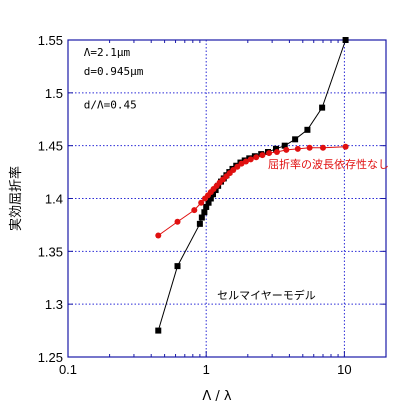  Describe the element at coordinates (16, 198) in the screenshot. I see `y-axis-label: 実効屈折率` at that location.